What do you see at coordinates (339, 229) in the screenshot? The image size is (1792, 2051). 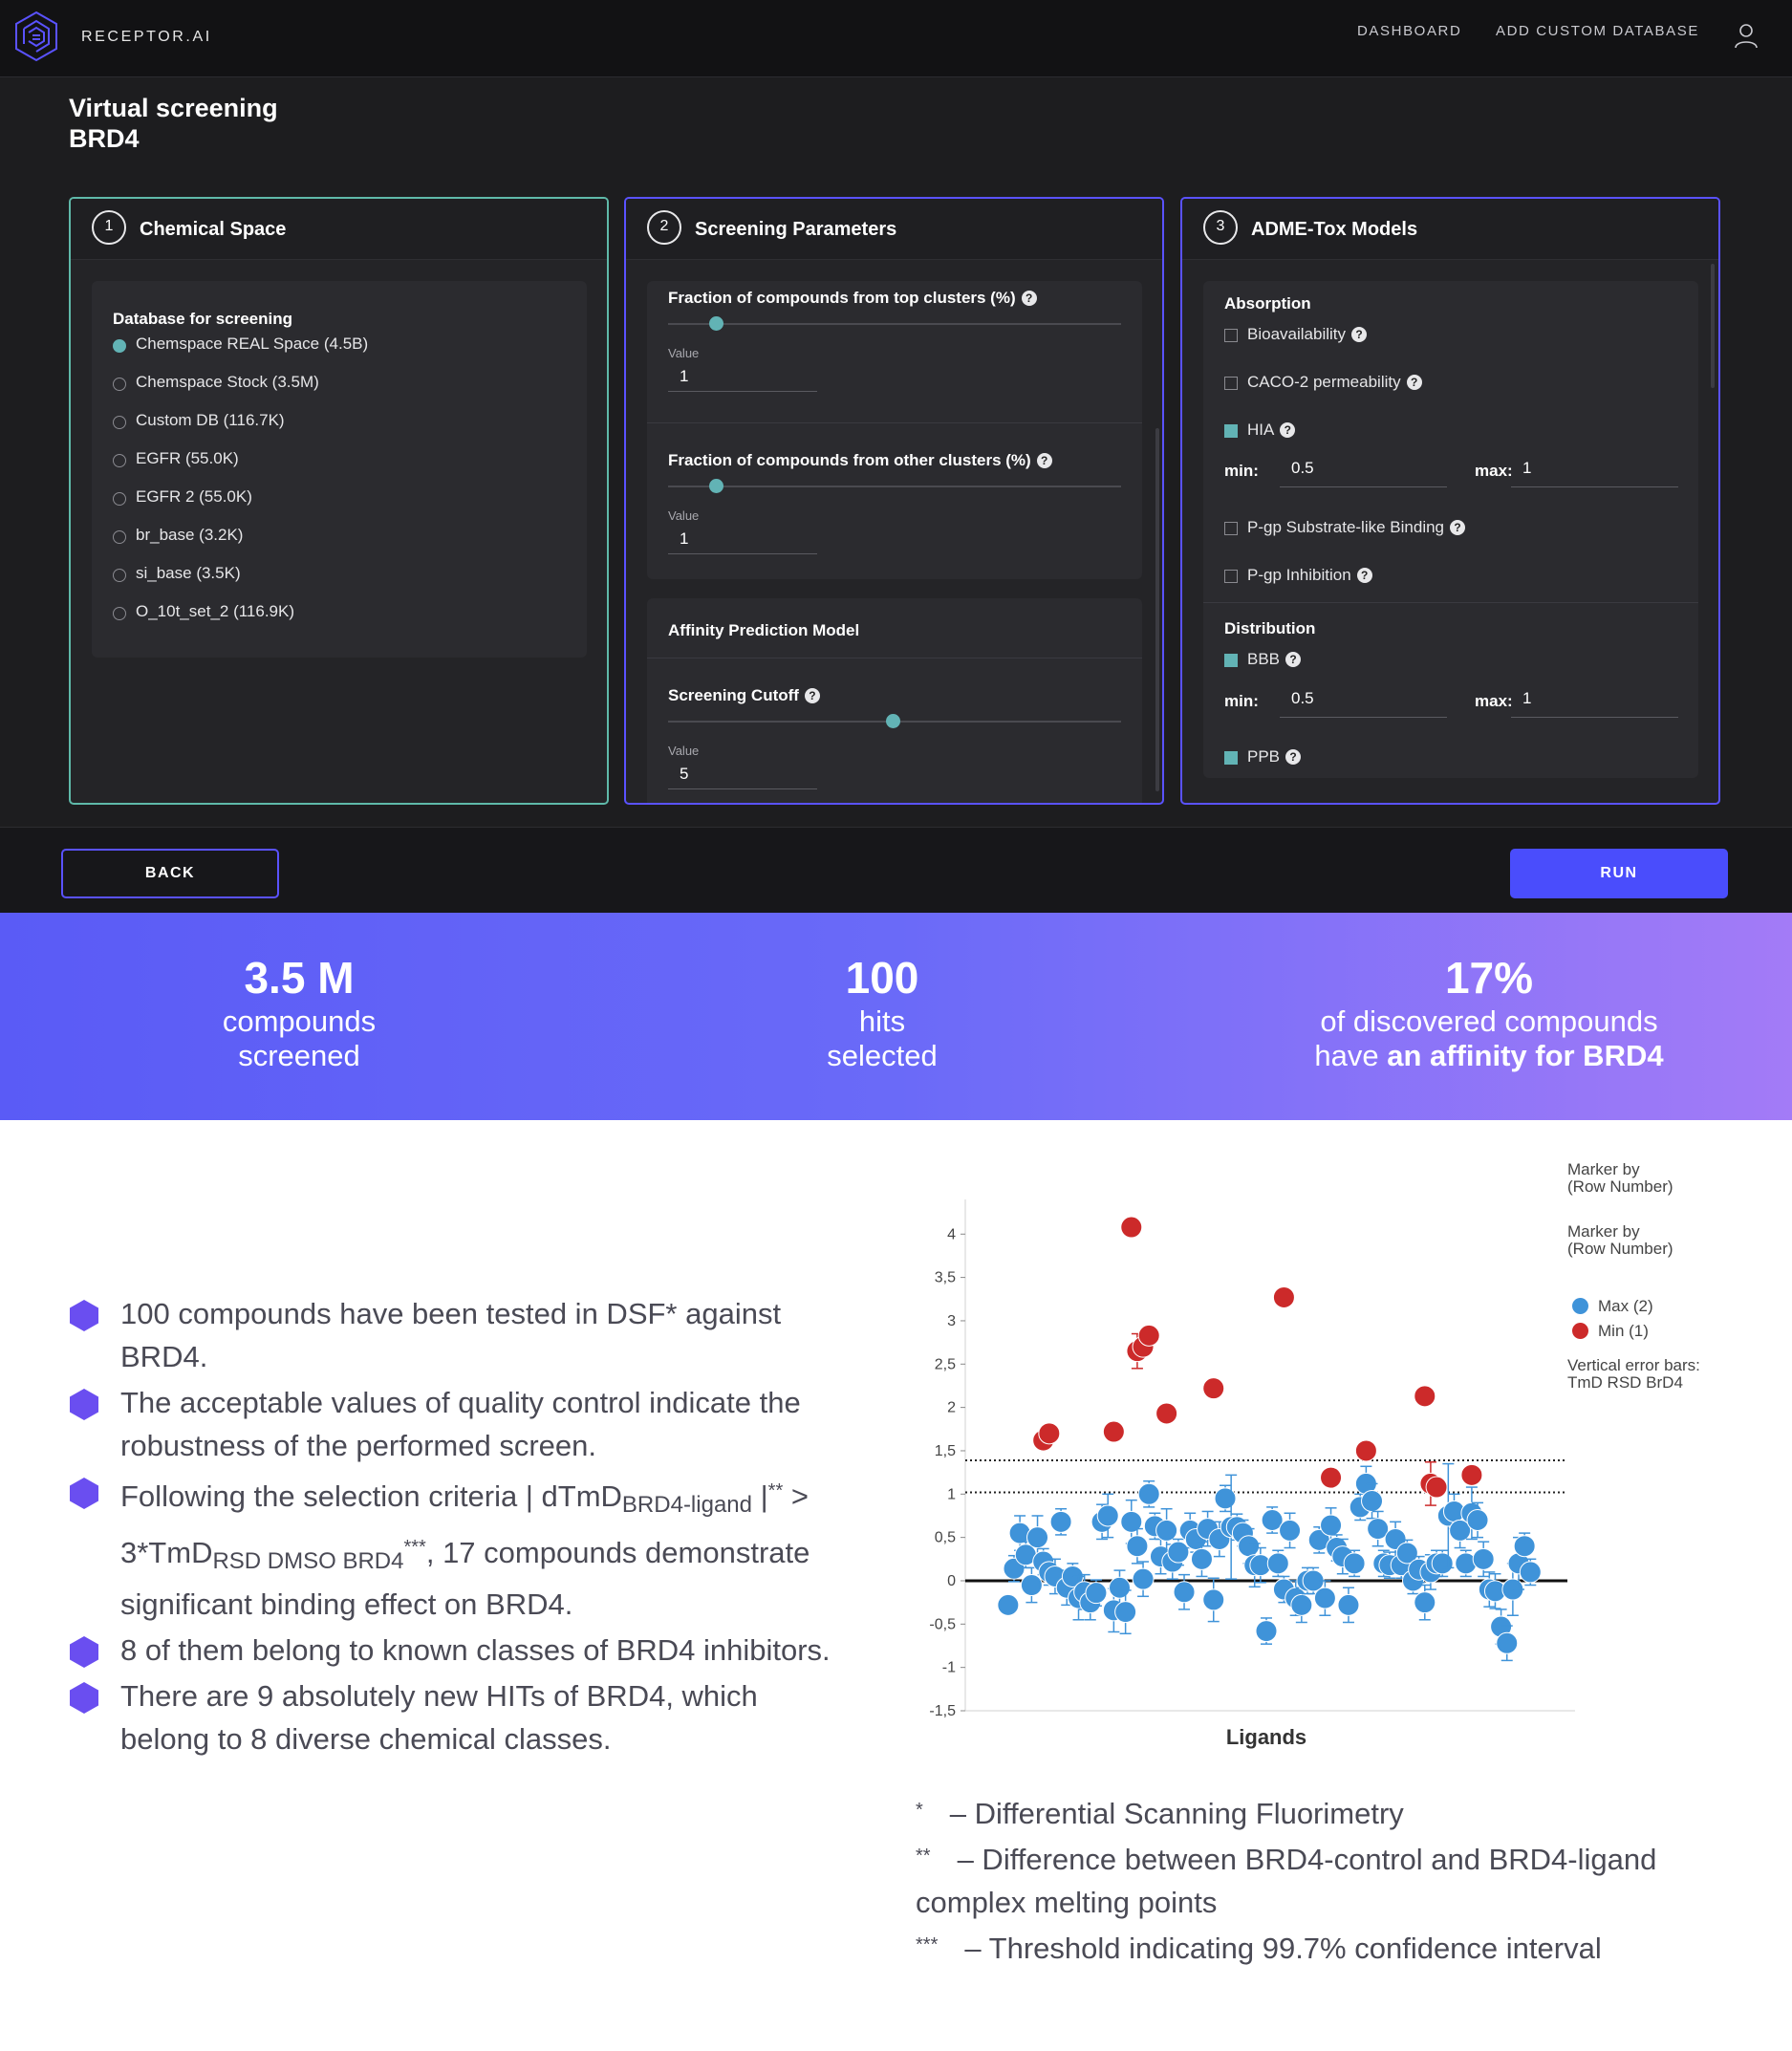 I see `card-header: 1 Chemical Space` at bounding box center [339, 229].